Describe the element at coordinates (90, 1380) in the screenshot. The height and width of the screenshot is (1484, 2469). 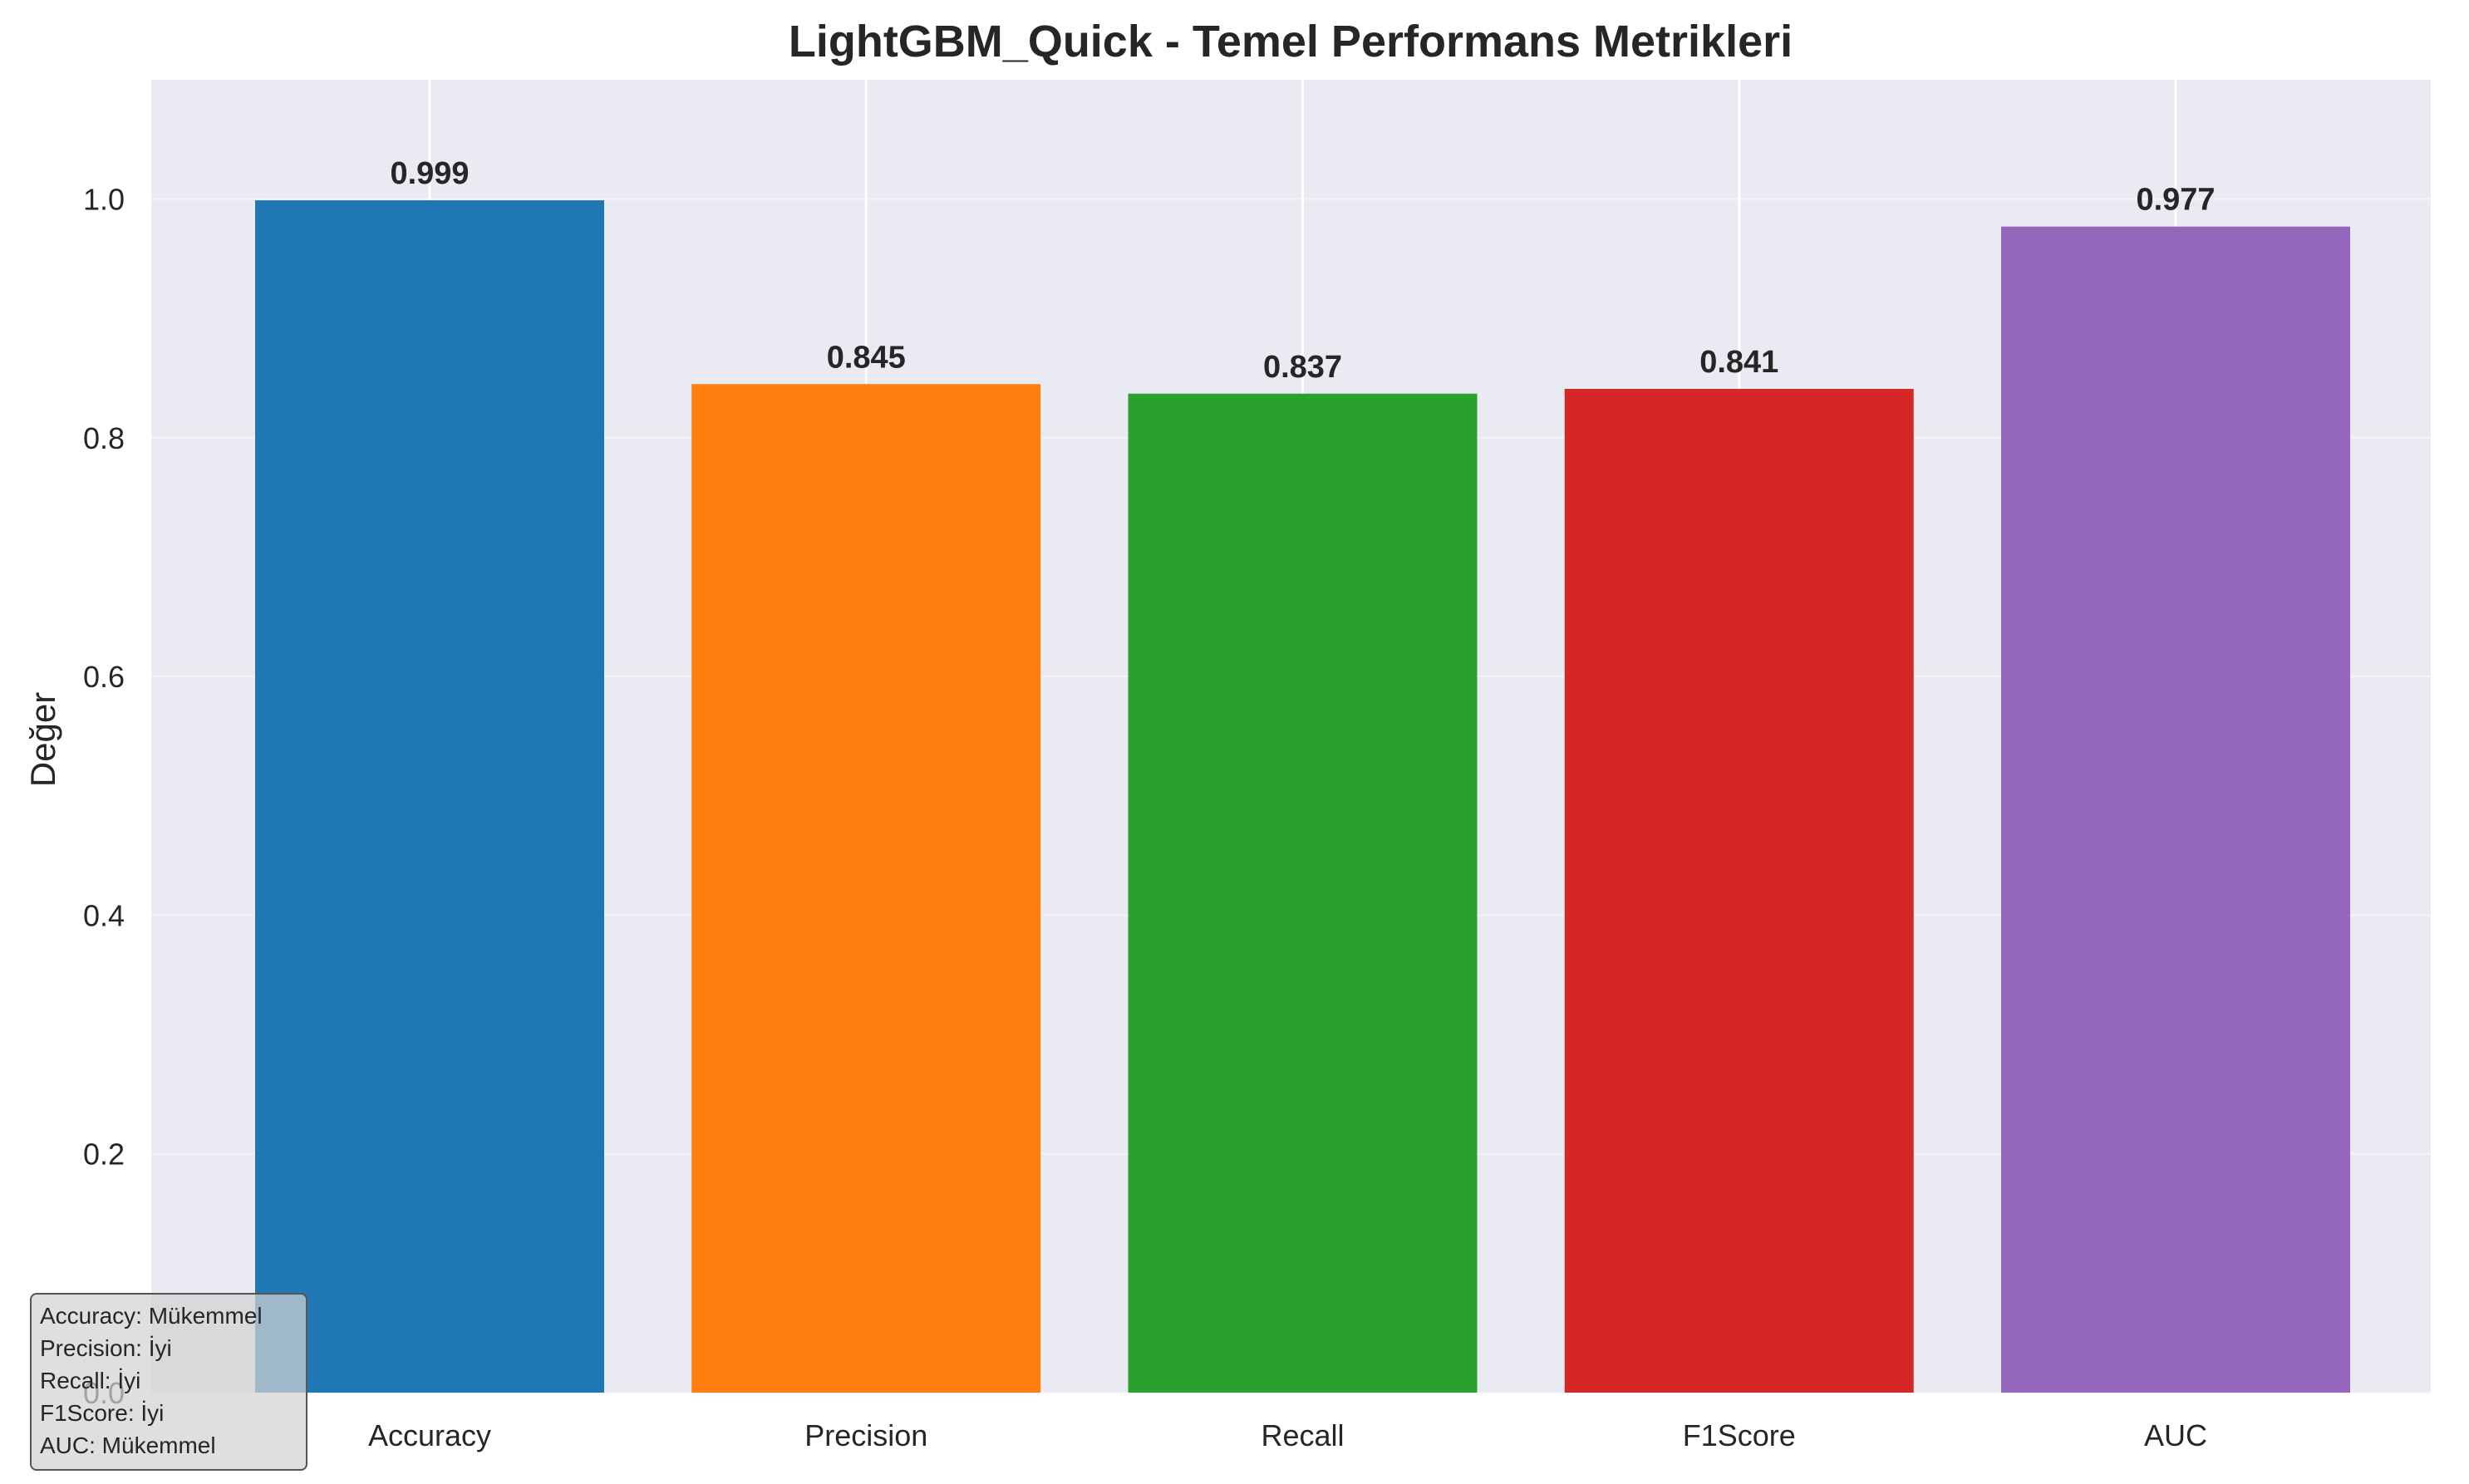
I see `annotation-line: Recall: İyi` at that location.